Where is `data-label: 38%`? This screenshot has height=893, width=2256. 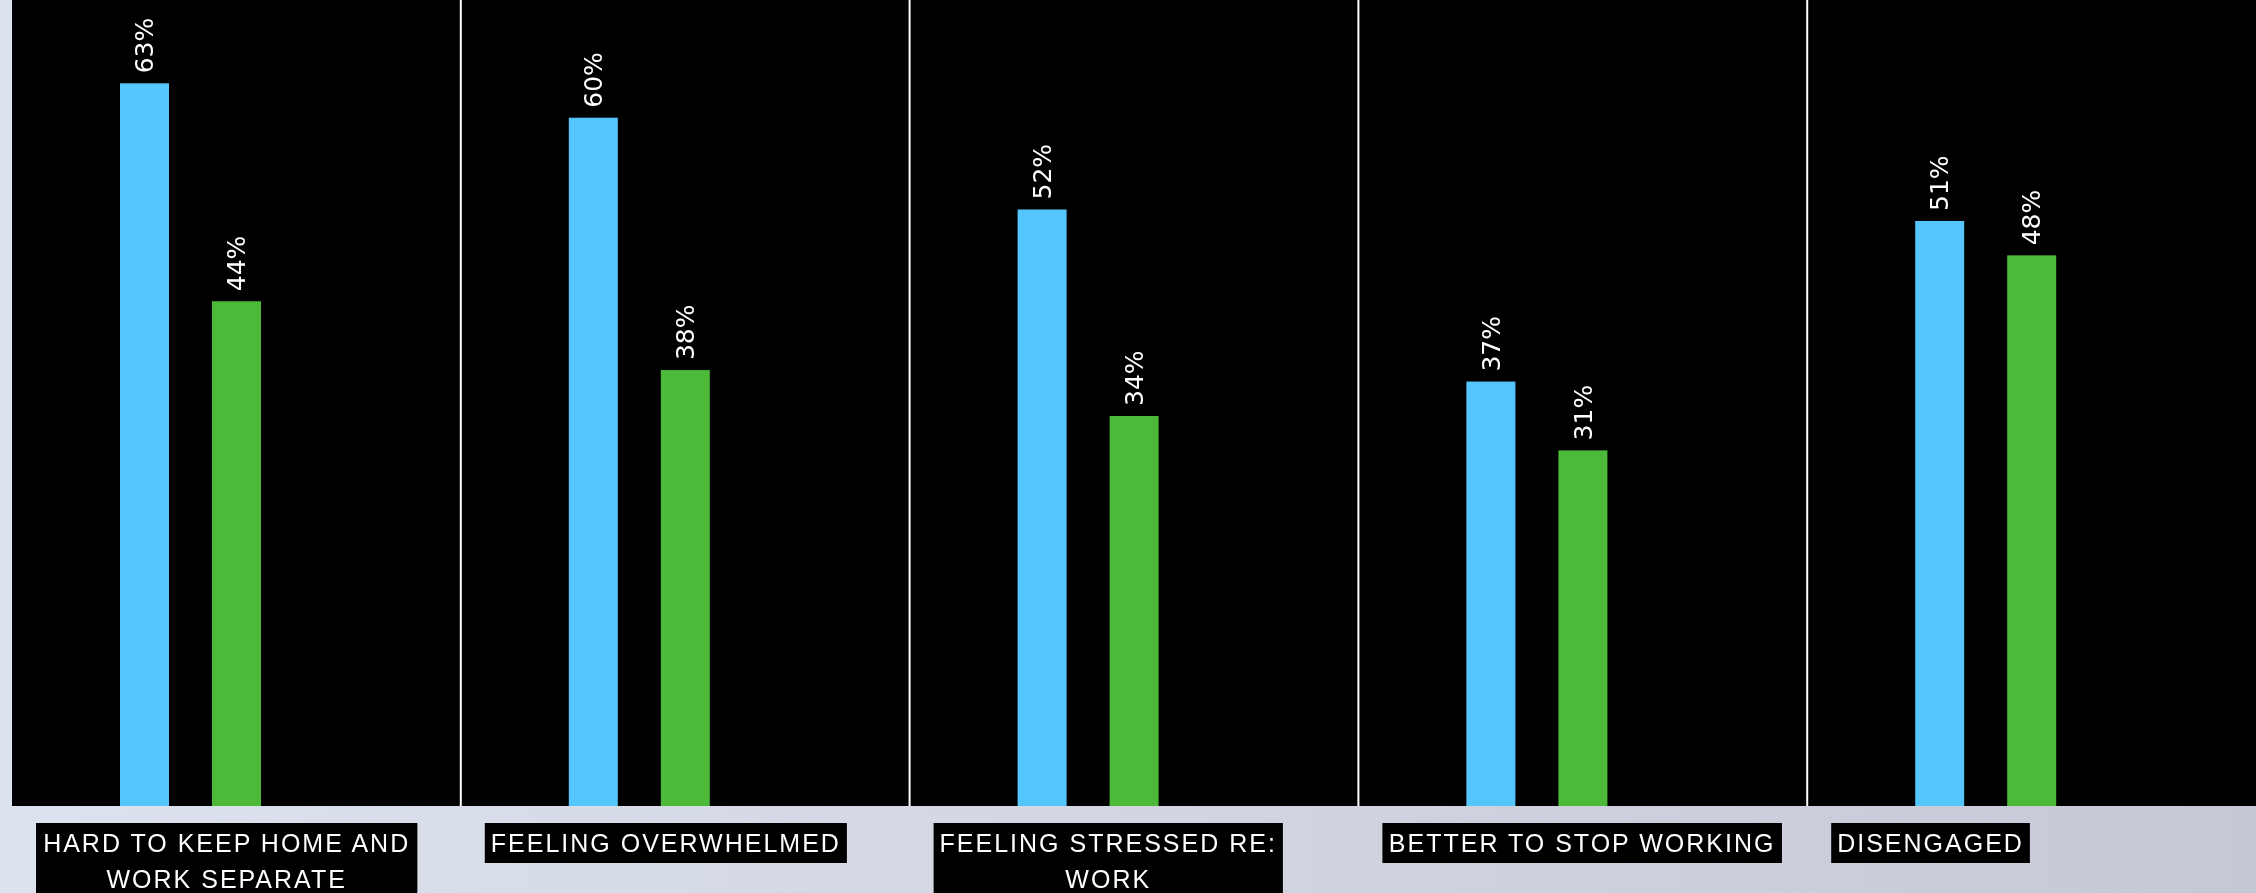
data-label: 38% is located at coordinates (686, 332).